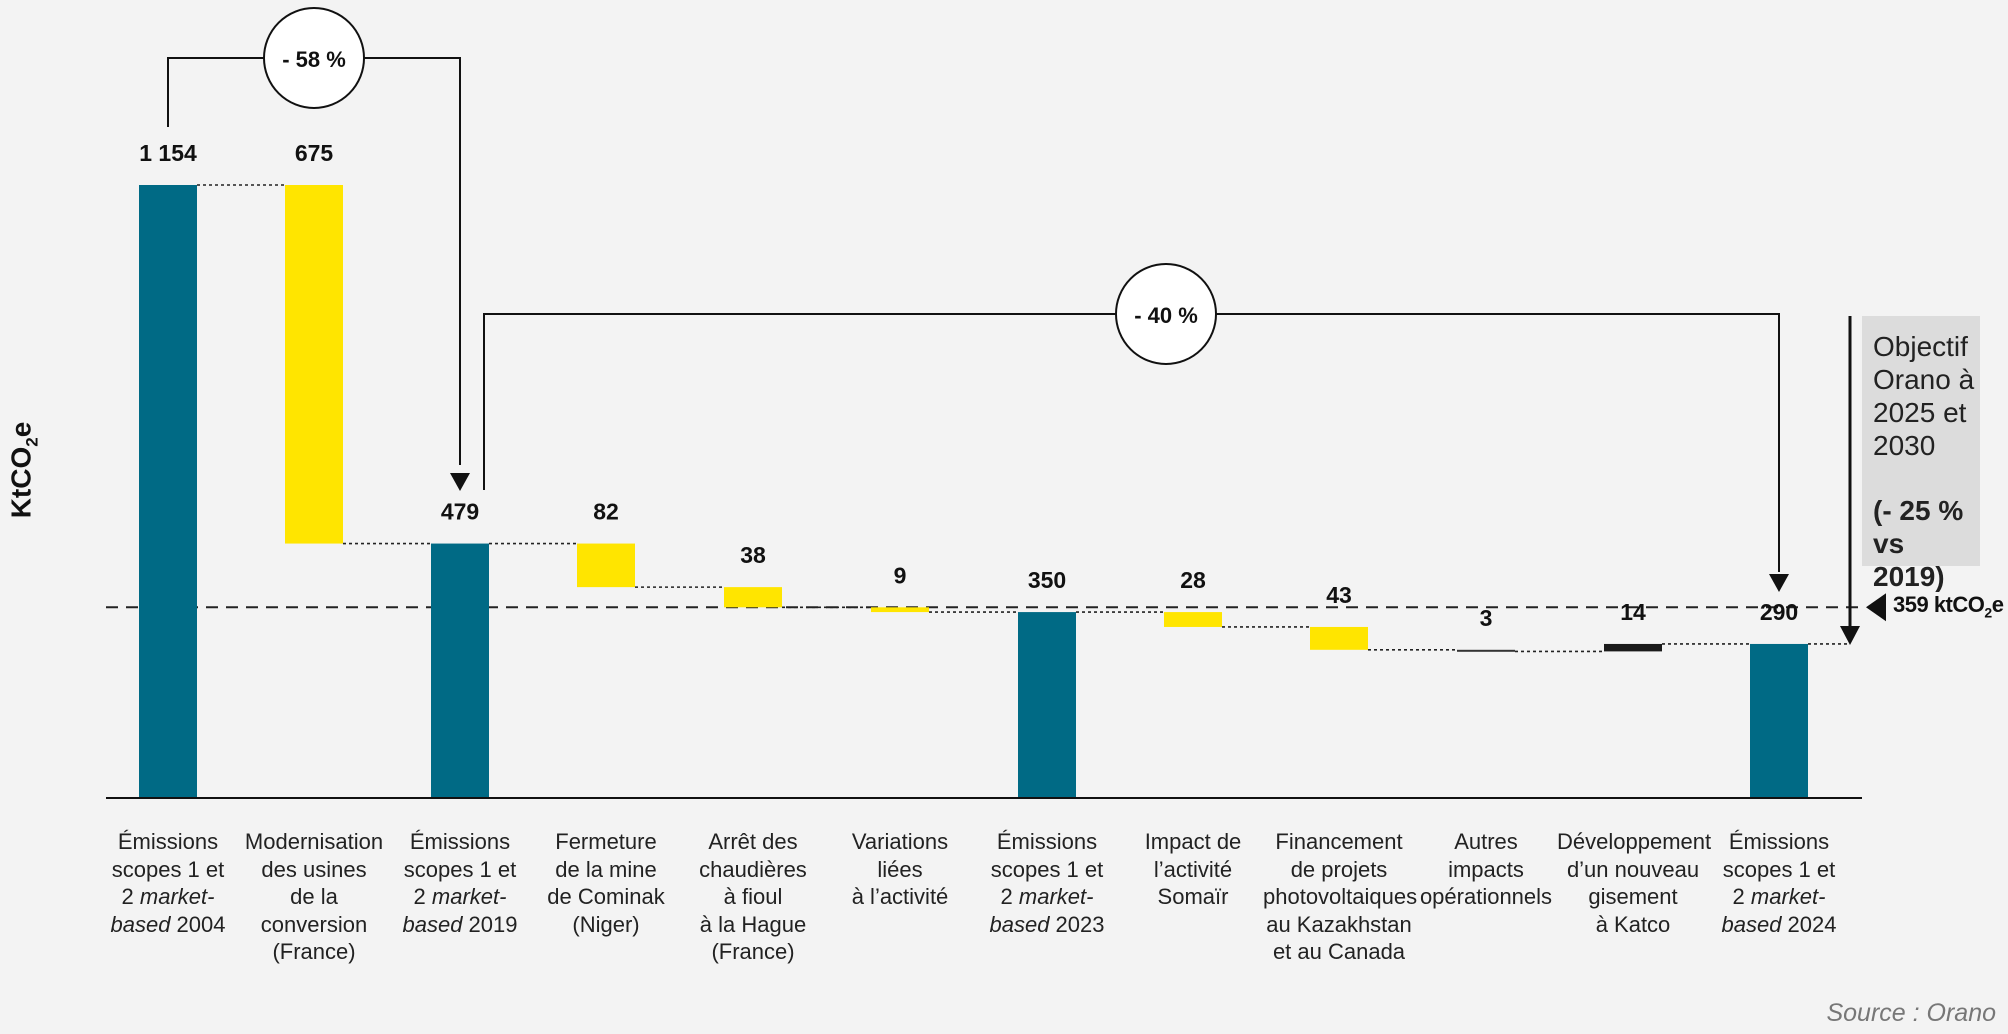 This screenshot has width=2008, height=1034. What do you see at coordinates (1779, 612) in the screenshot?
I see `data-label: 290` at bounding box center [1779, 612].